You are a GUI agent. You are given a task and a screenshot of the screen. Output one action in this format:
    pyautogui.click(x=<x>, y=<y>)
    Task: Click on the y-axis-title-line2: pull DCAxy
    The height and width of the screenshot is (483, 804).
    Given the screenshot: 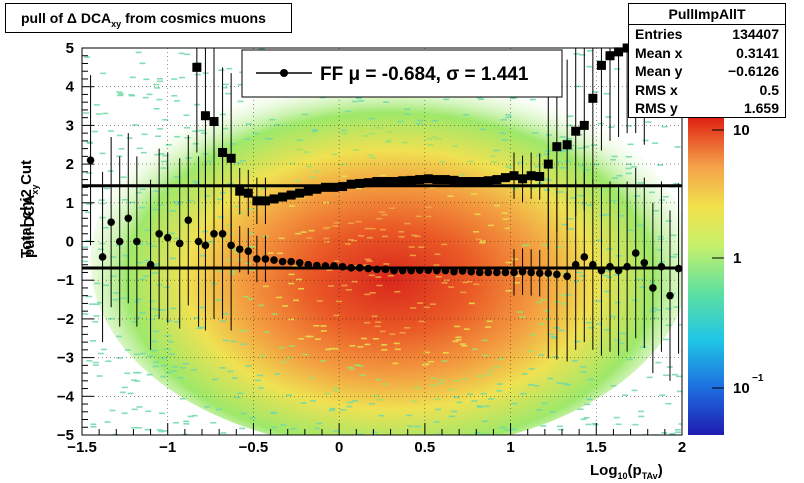 What is the action you would take?
    pyautogui.click(x=30, y=221)
    